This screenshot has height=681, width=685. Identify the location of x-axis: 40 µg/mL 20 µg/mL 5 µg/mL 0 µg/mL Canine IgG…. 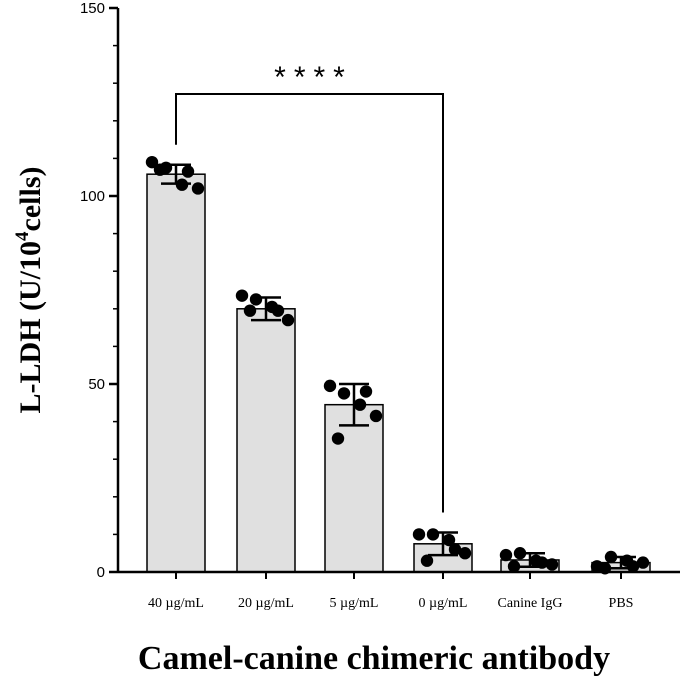
(399, 590).